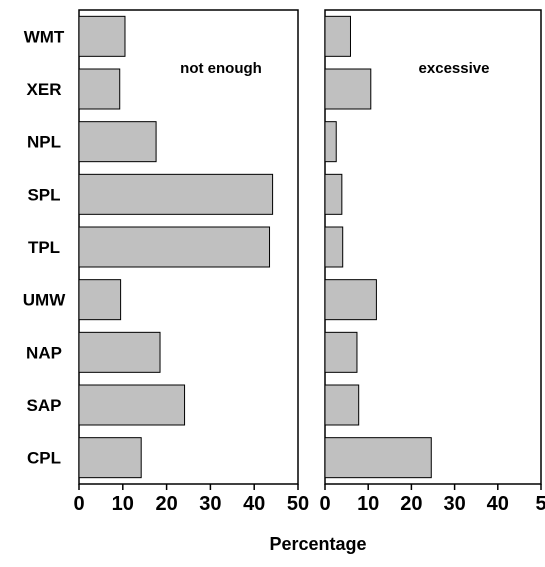 This screenshot has width=545, height=567. I want to click on bar-2-xer, so click(348, 89).